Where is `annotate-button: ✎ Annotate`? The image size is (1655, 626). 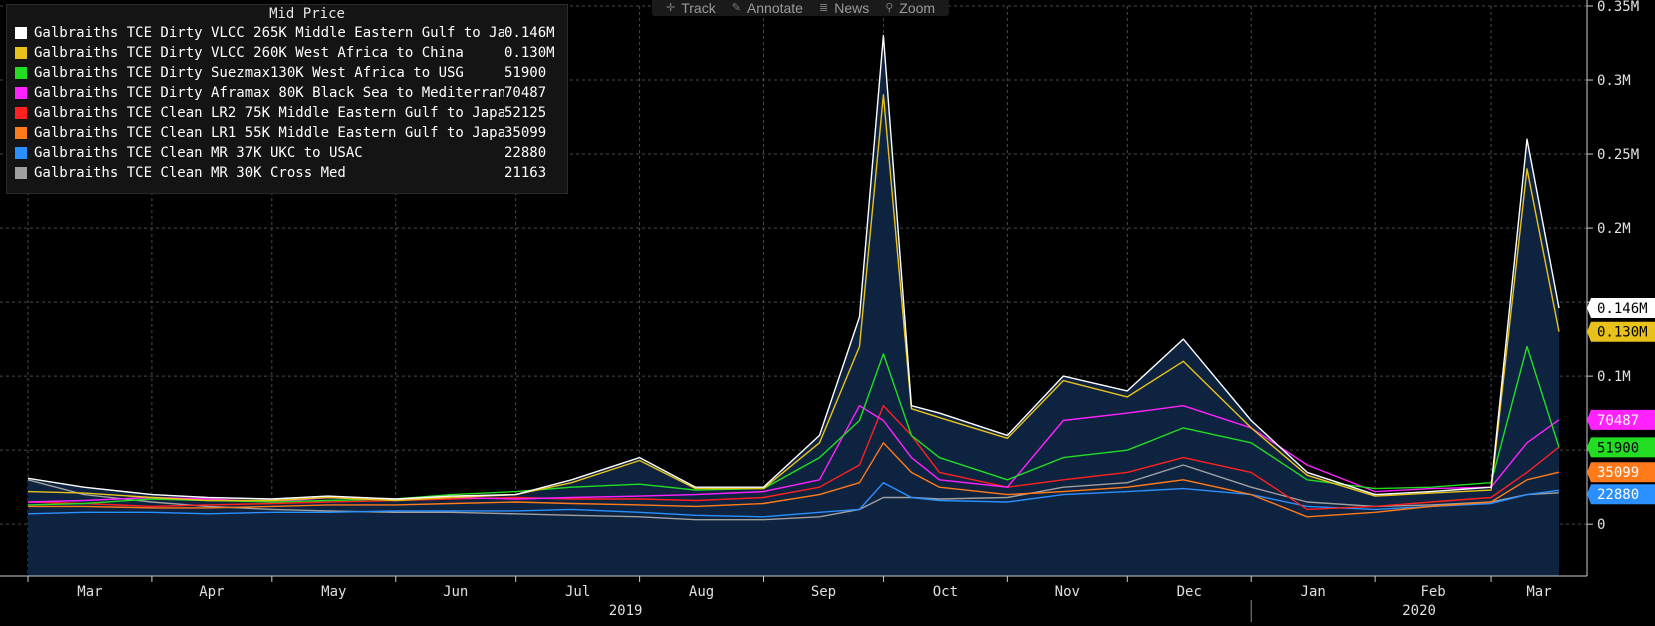 annotate-button: ✎ Annotate is located at coordinates (767, 8).